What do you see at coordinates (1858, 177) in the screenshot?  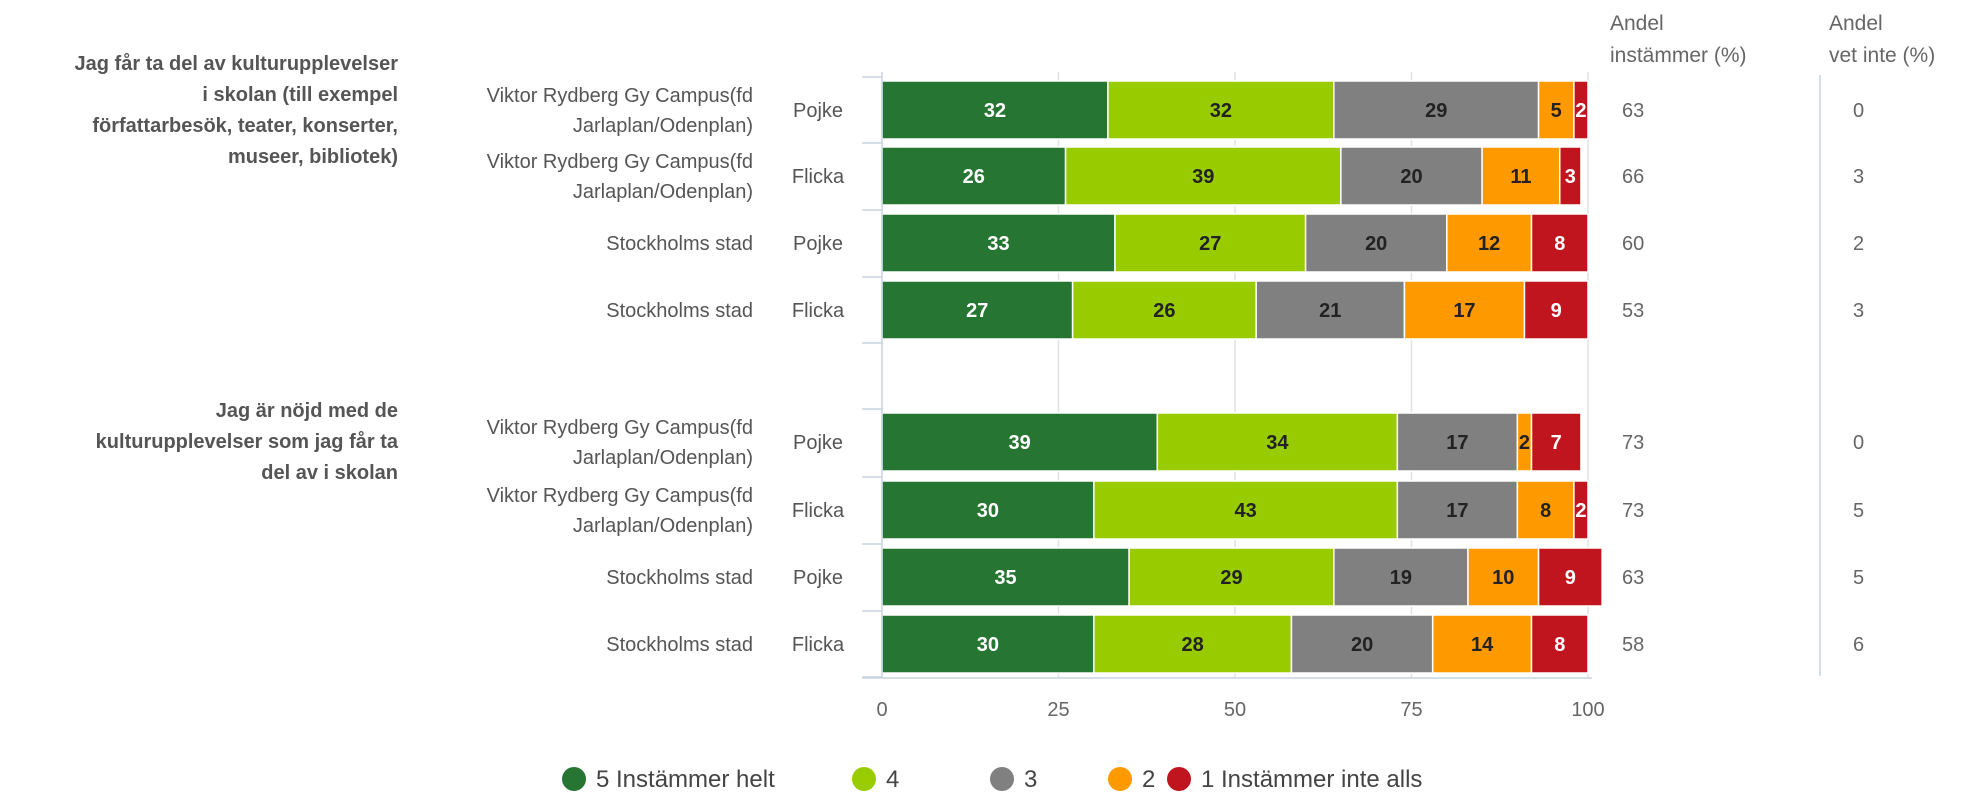 I see `dontknow-value: 3` at bounding box center [1858, 177].